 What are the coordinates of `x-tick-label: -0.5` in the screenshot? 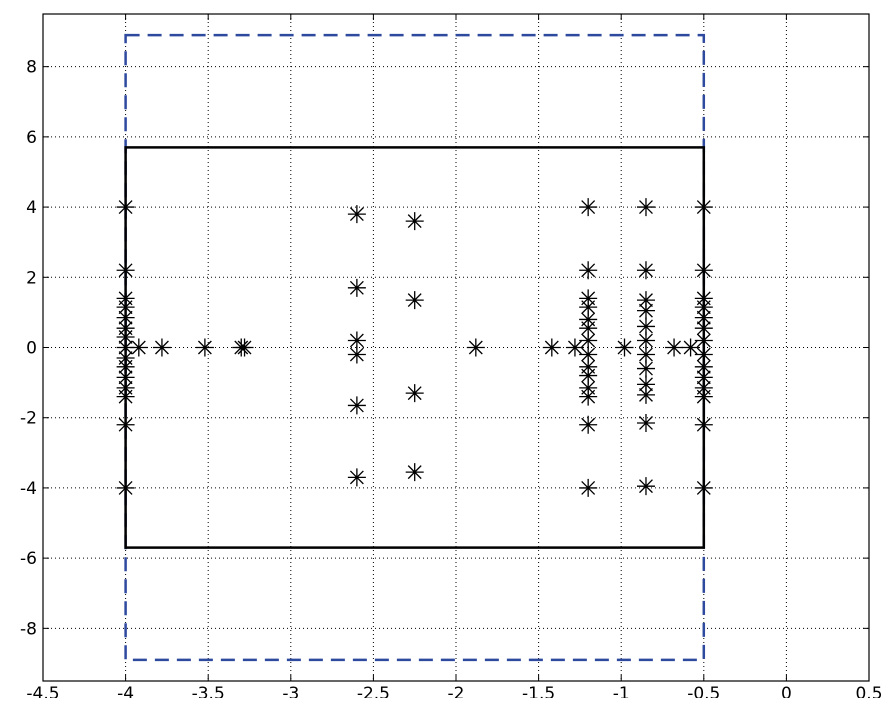 It's located at (703, 691).